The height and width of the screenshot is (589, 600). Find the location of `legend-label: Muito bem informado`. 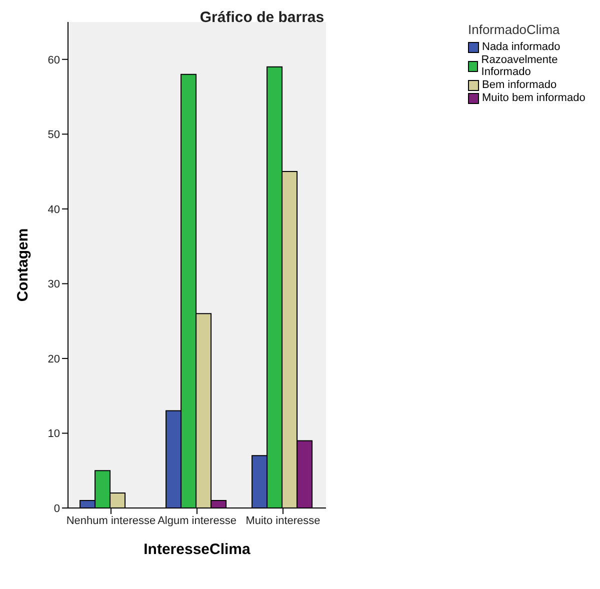

legend-label: Muito bem informado is located at coordinates (534, 98).